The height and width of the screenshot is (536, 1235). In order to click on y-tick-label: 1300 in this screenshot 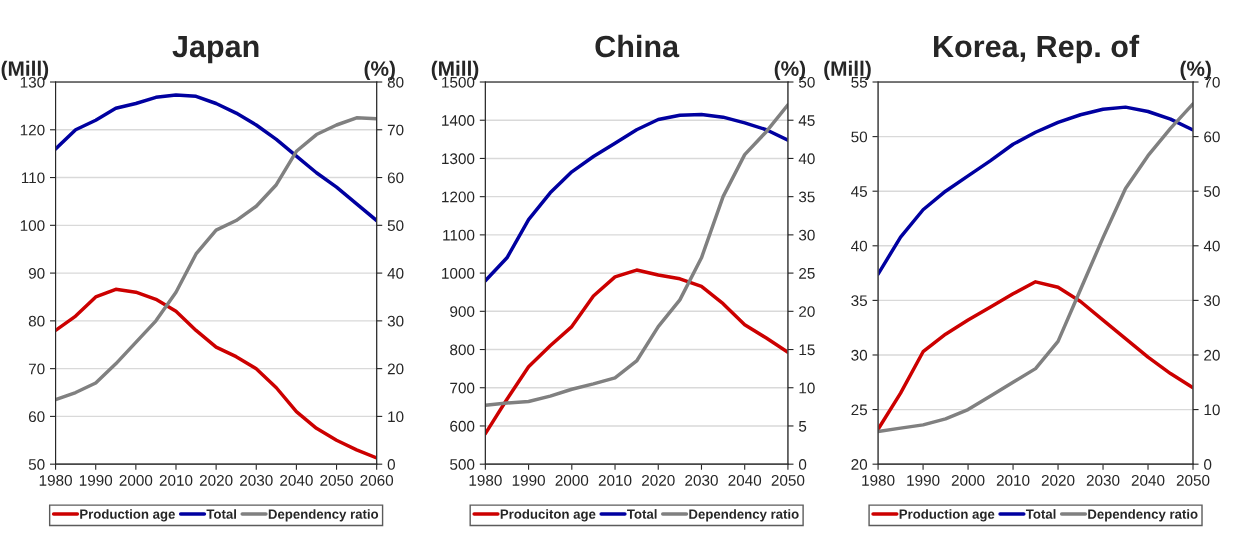, I will do `click(458, 159)`.